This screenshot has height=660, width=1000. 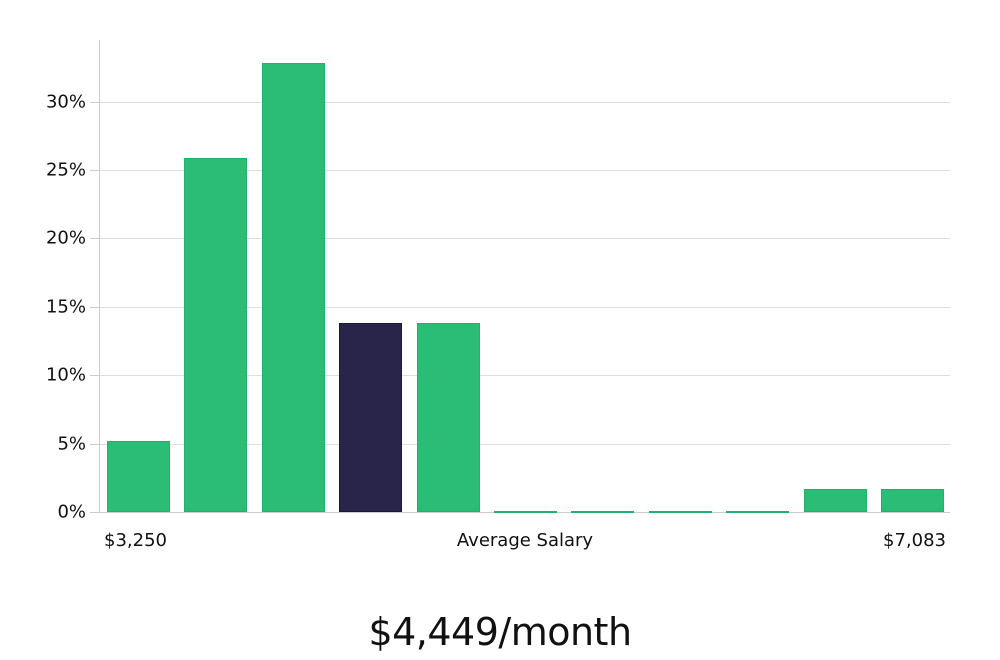 What do you see at coordinates (65, 307) in the screenshot?
I see `y-tick-label: 15%` at bounding box center [65, 307].